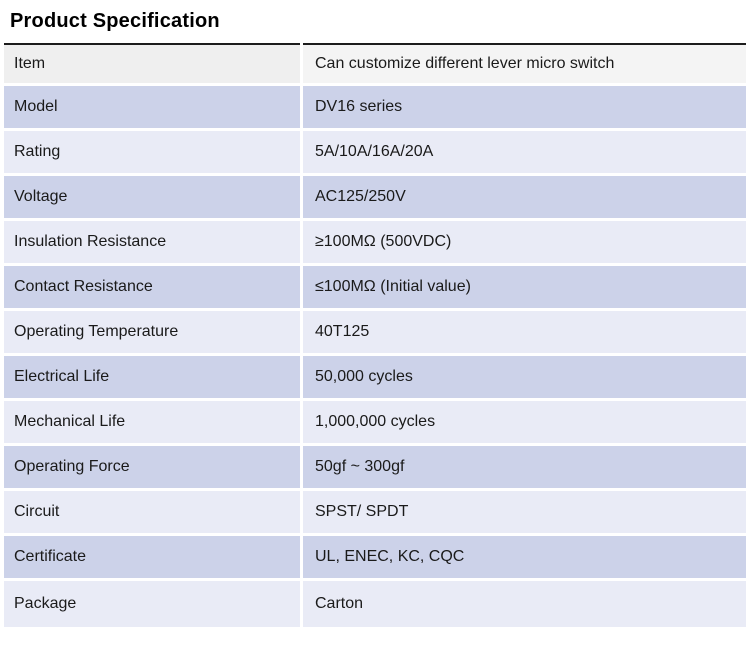 This screenshot has width=754, height=652. I want to click on row-value-cell: UL, ENEC, KC, CQC, so click(524, 557).